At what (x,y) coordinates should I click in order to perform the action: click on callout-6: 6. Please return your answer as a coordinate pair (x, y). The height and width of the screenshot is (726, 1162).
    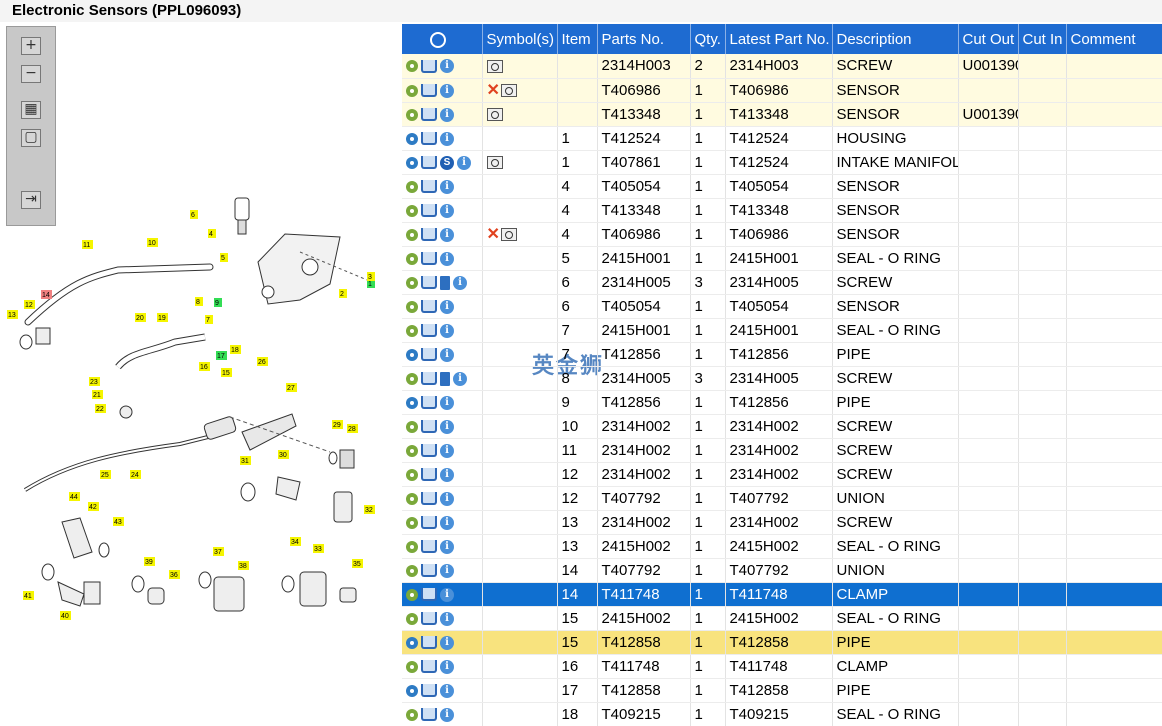
    Looking at the image, I should click on (194, 214).